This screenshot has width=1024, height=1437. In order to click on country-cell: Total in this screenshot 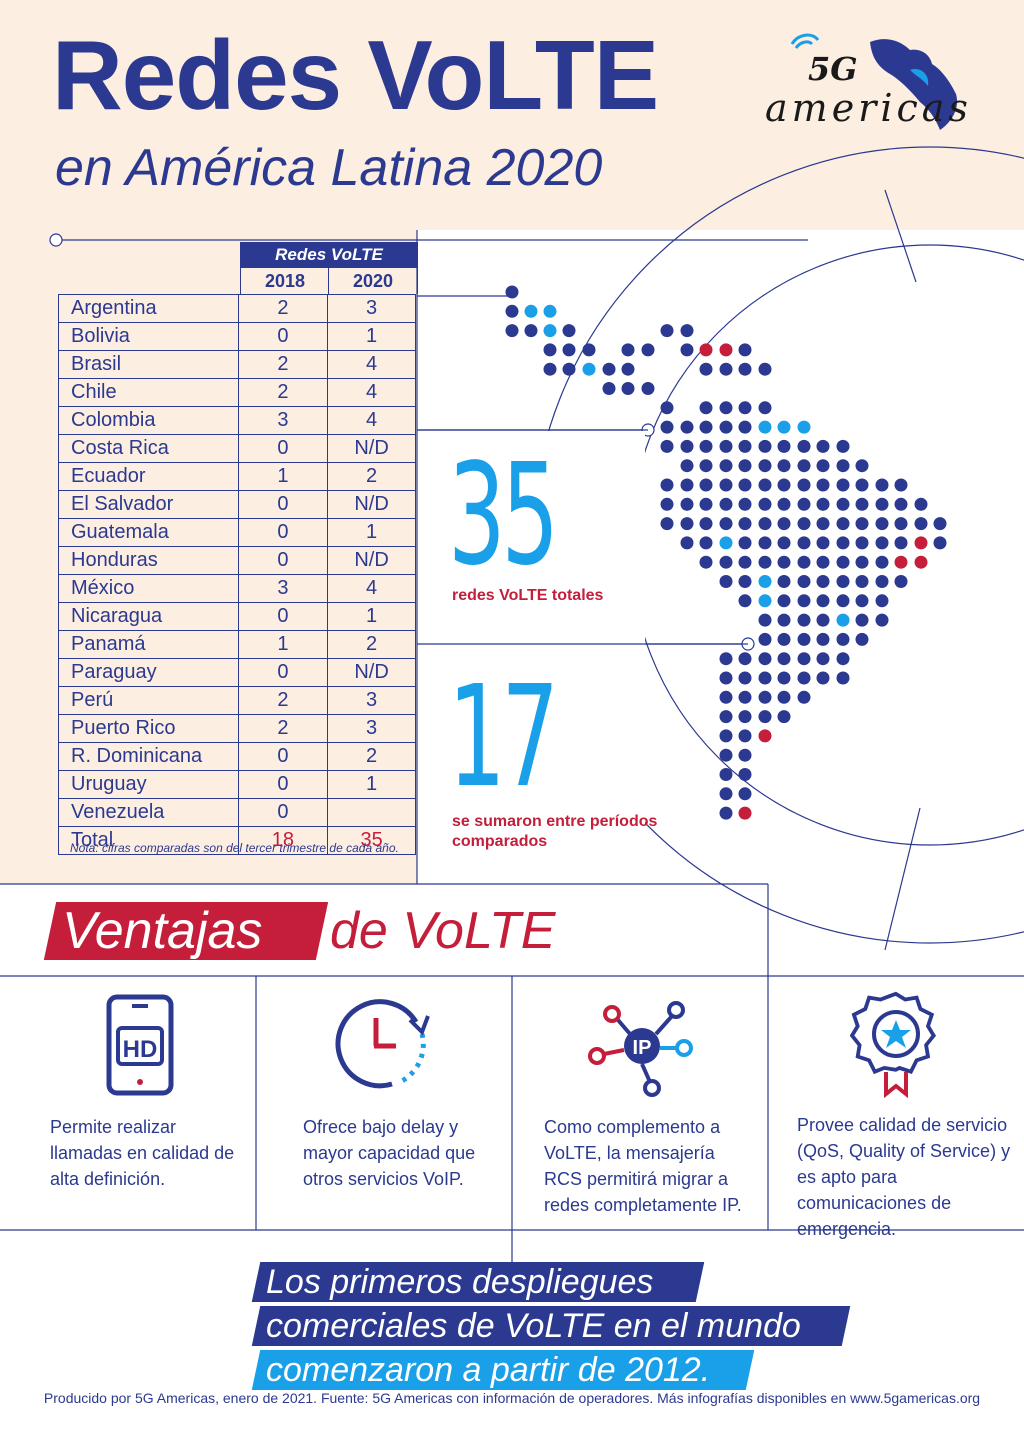, I will do `click(148, 840)`.